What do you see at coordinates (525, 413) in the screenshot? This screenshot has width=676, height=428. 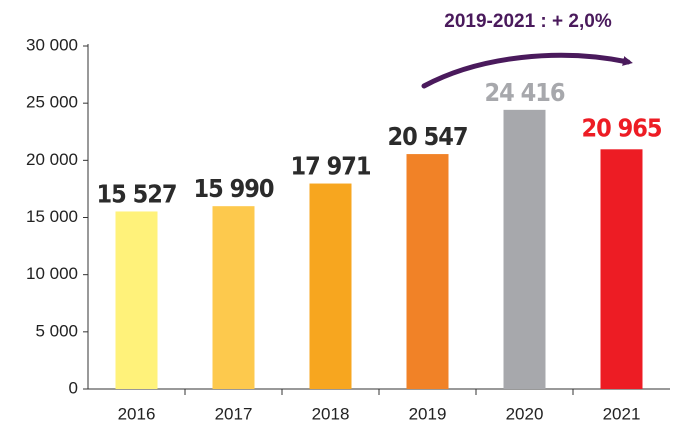 I see `x-tick-label: 2020` at bounding box center [525, 413].